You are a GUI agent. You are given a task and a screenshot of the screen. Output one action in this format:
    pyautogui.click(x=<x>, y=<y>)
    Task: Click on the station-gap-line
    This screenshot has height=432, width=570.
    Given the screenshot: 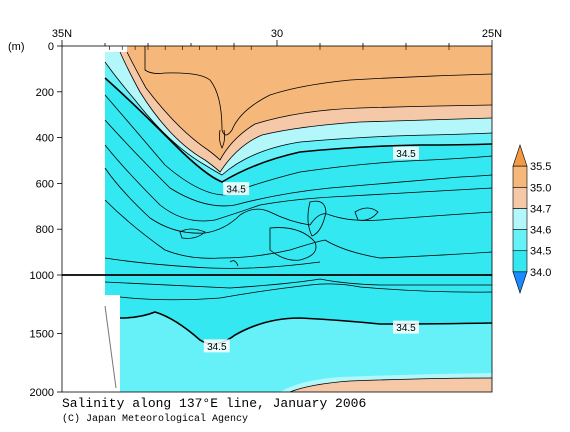 What is the action you would take?
    pyautogui.click(x=110, y=347)
    